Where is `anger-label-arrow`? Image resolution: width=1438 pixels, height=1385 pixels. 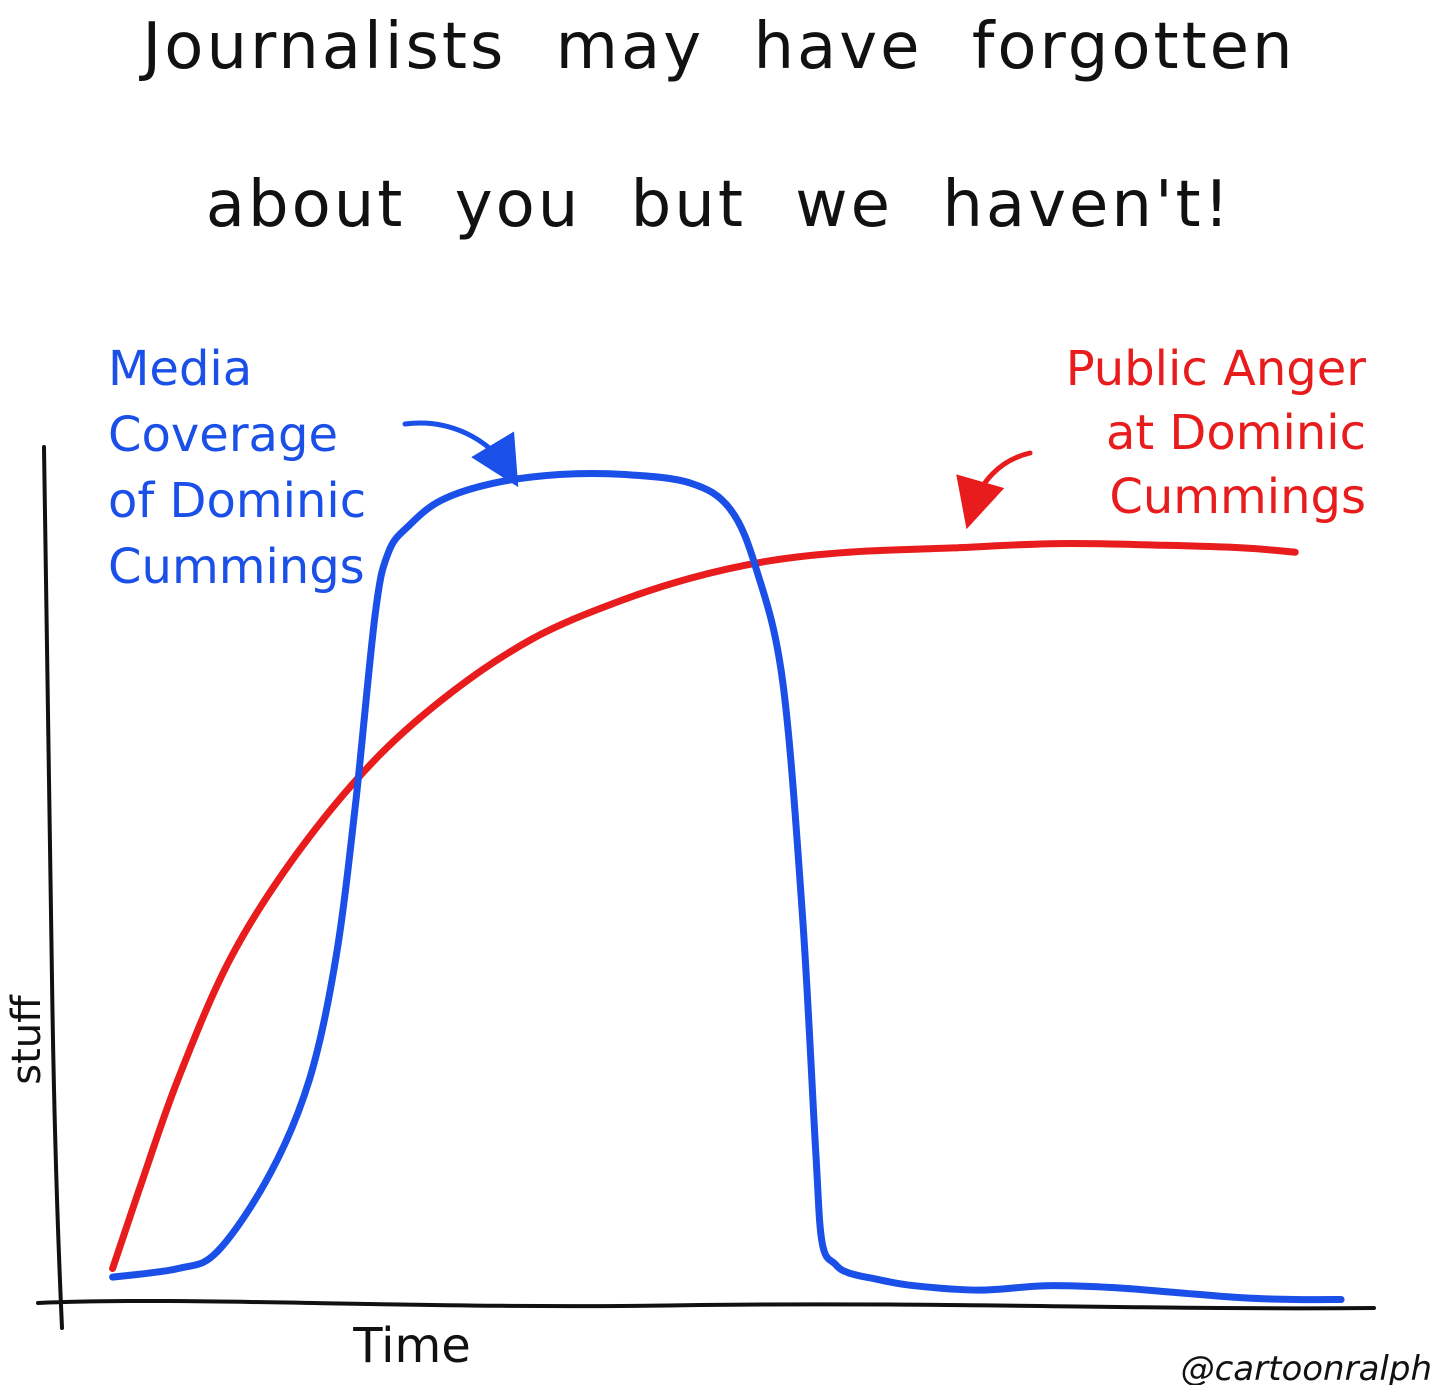 anger-label-arrow is located at coordinates (994, 490).